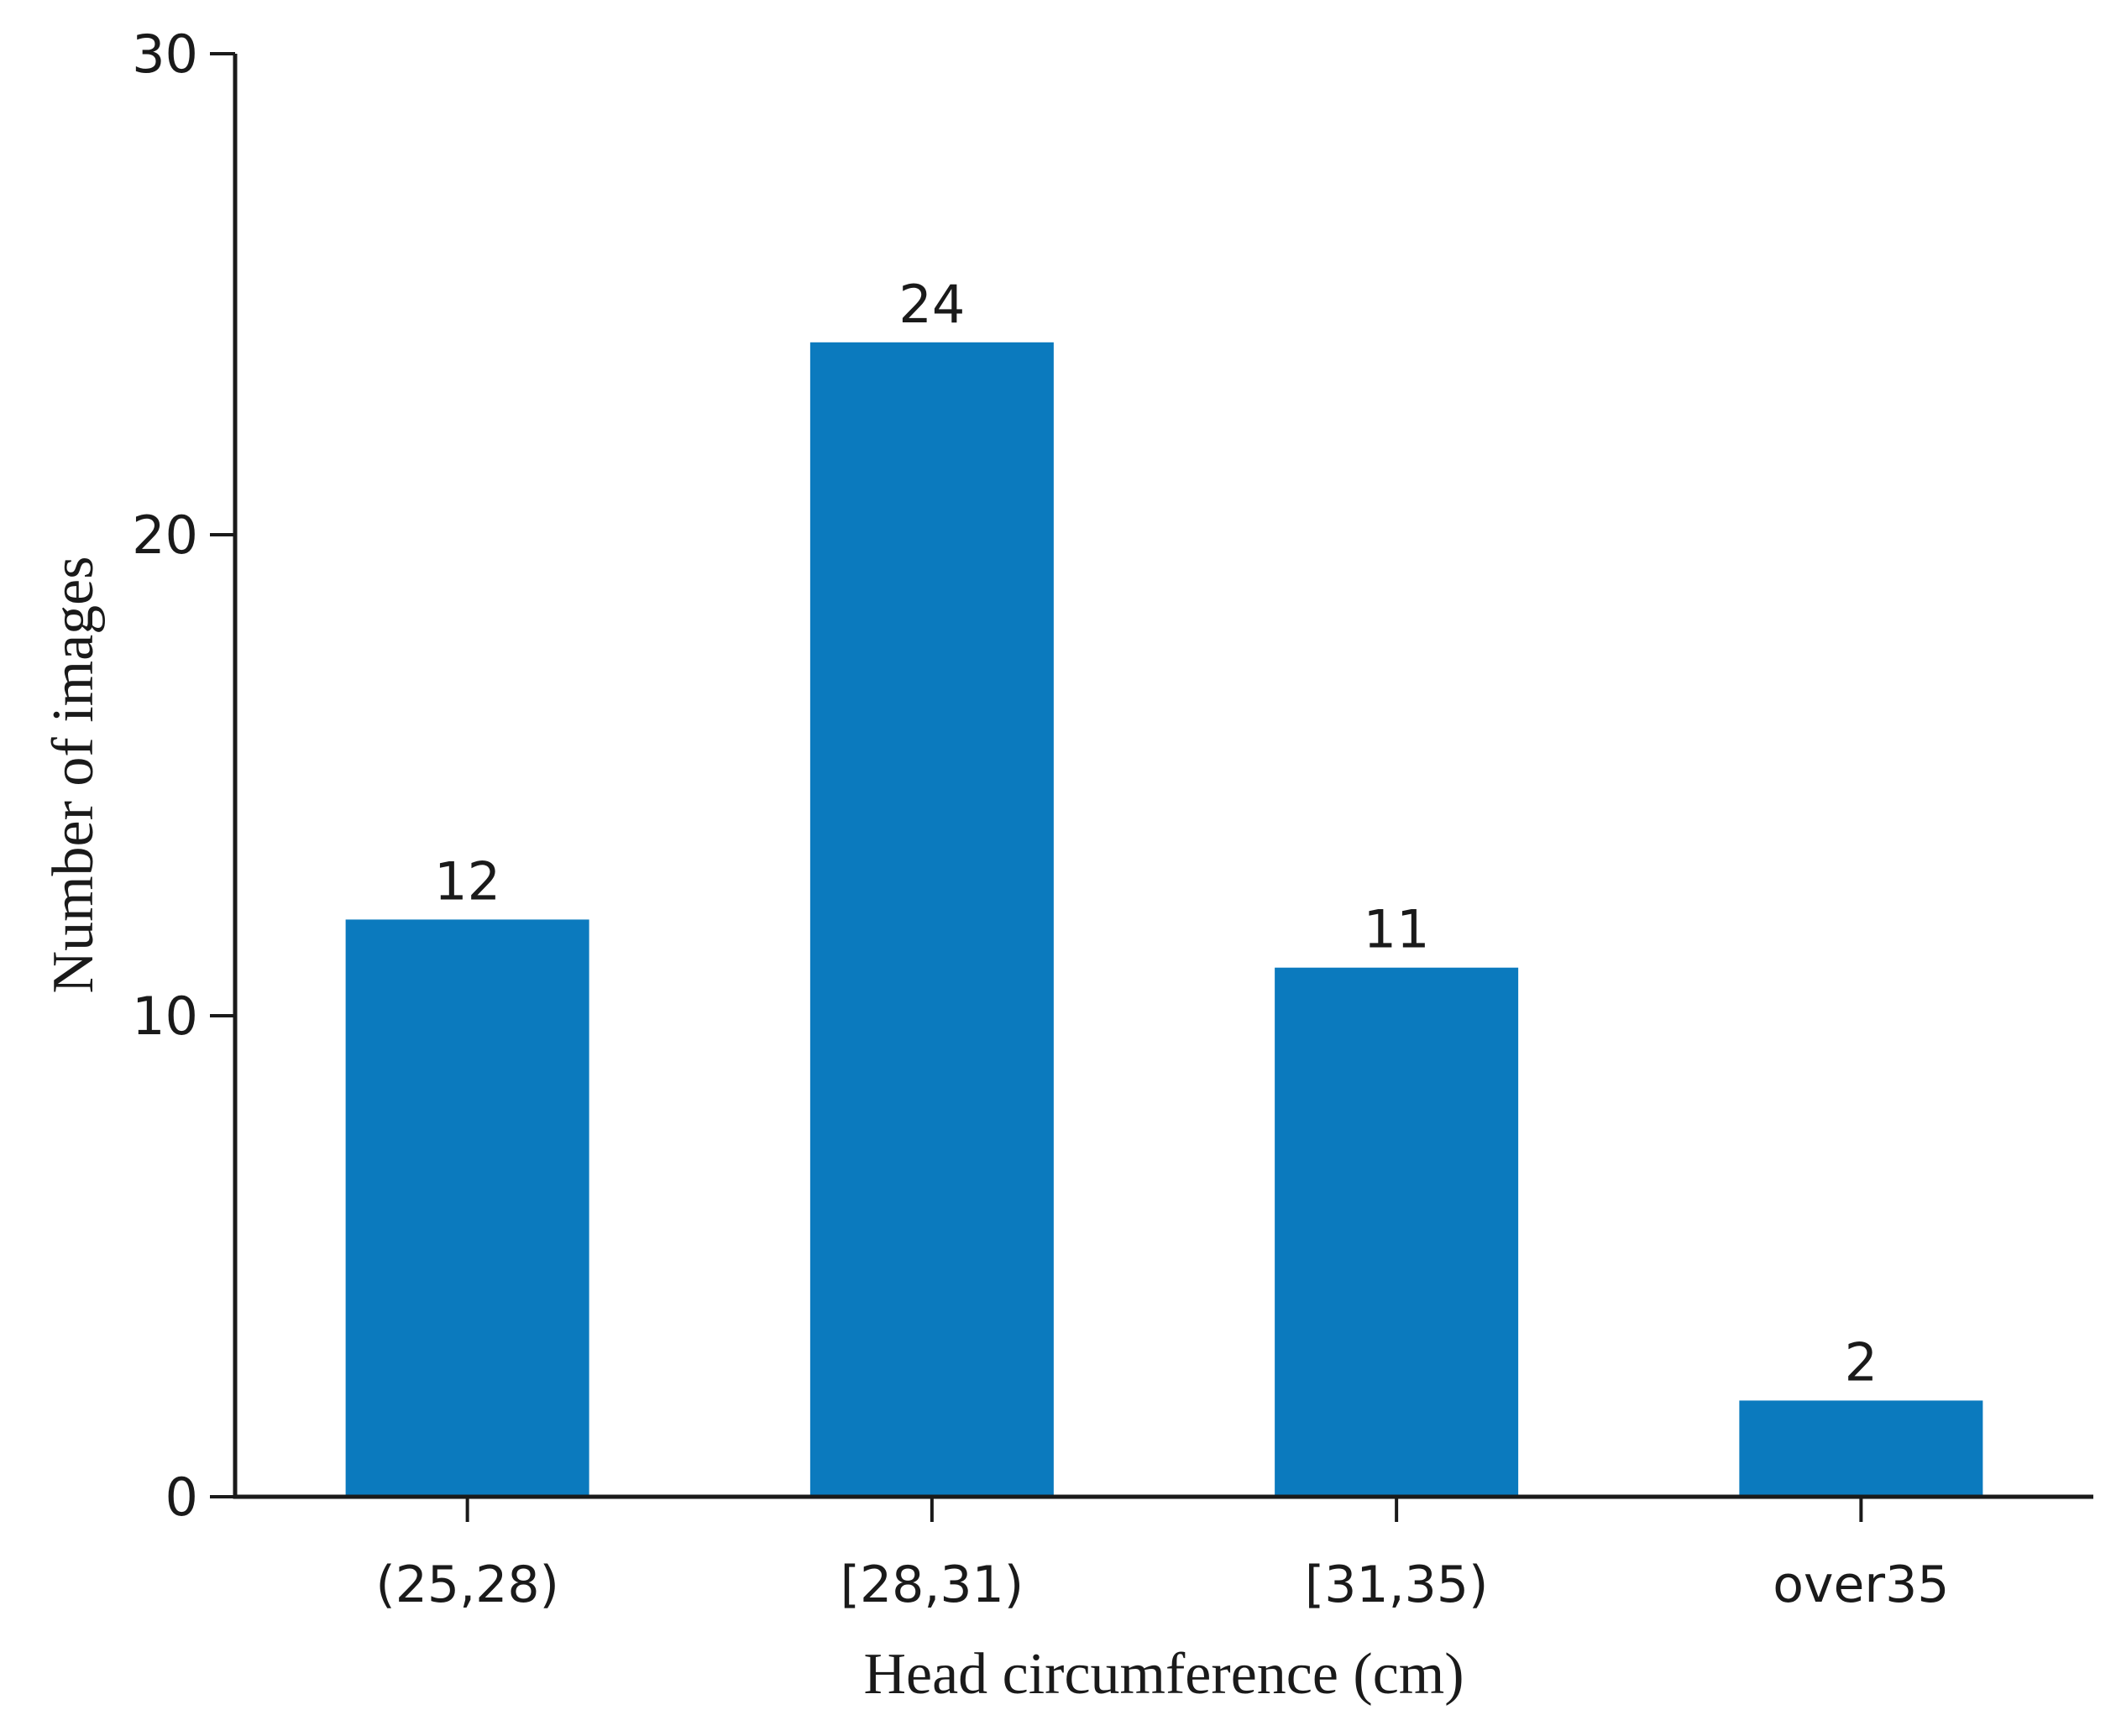 Image resolution: width=2116 pixels, height=1736 pixels. Describe the element at coordinates (1397, 1232) in the screenshot. I see `bar-[31,35)` at that location.